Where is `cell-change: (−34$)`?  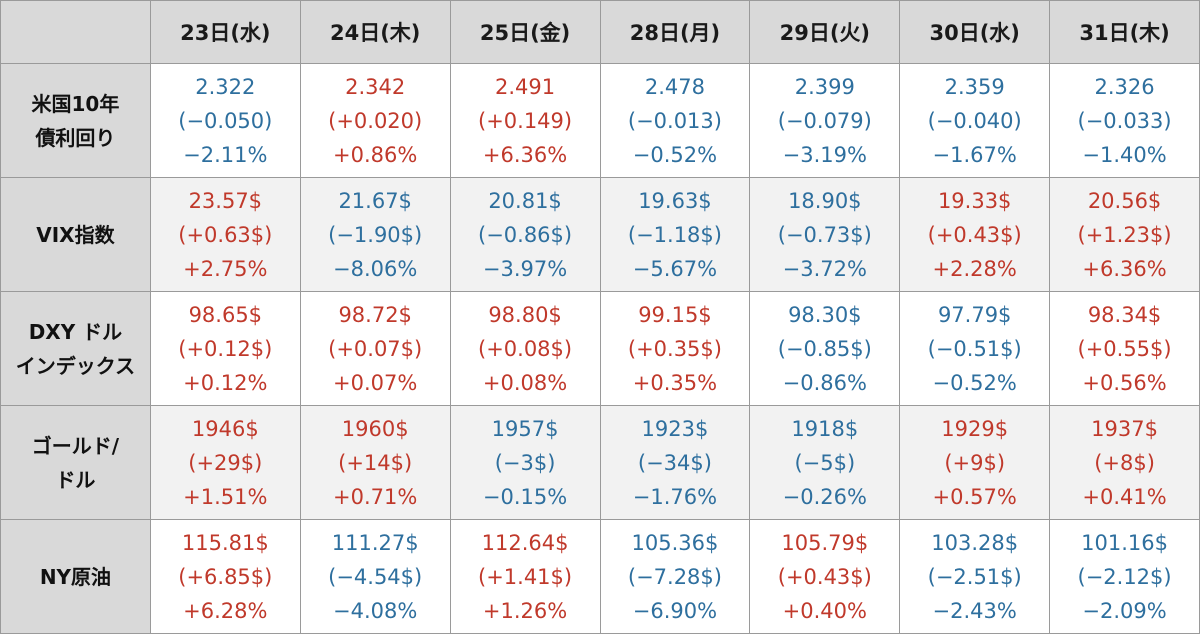 cell-change: (−34$) is located at coordinates (674, 462).